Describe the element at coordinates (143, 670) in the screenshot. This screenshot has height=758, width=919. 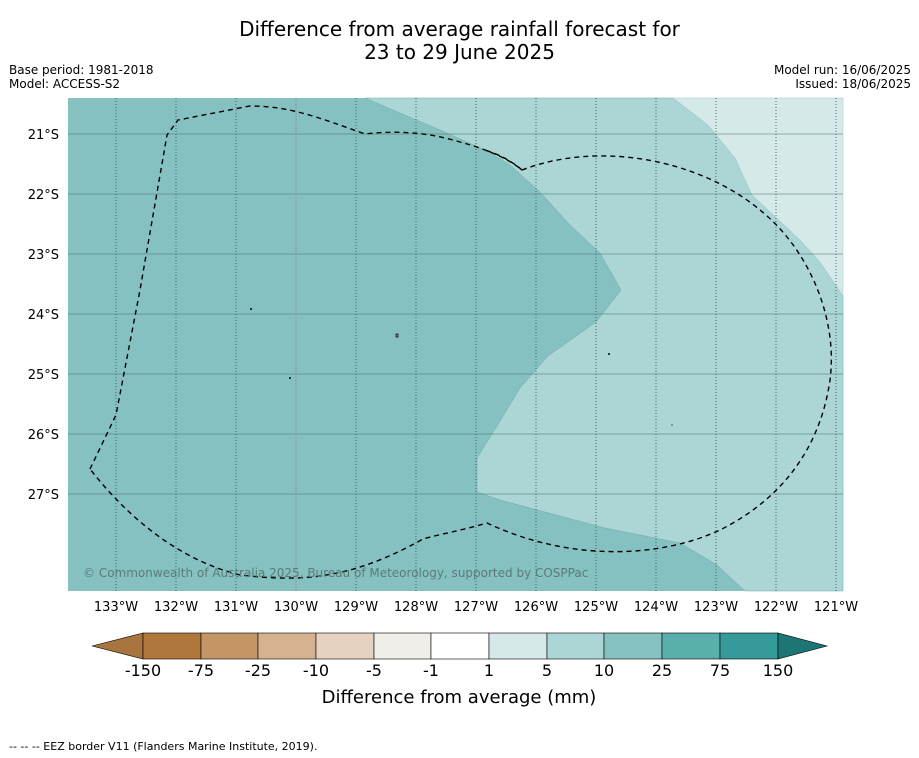
I see `colorbar-tick-label: -150` at that location.